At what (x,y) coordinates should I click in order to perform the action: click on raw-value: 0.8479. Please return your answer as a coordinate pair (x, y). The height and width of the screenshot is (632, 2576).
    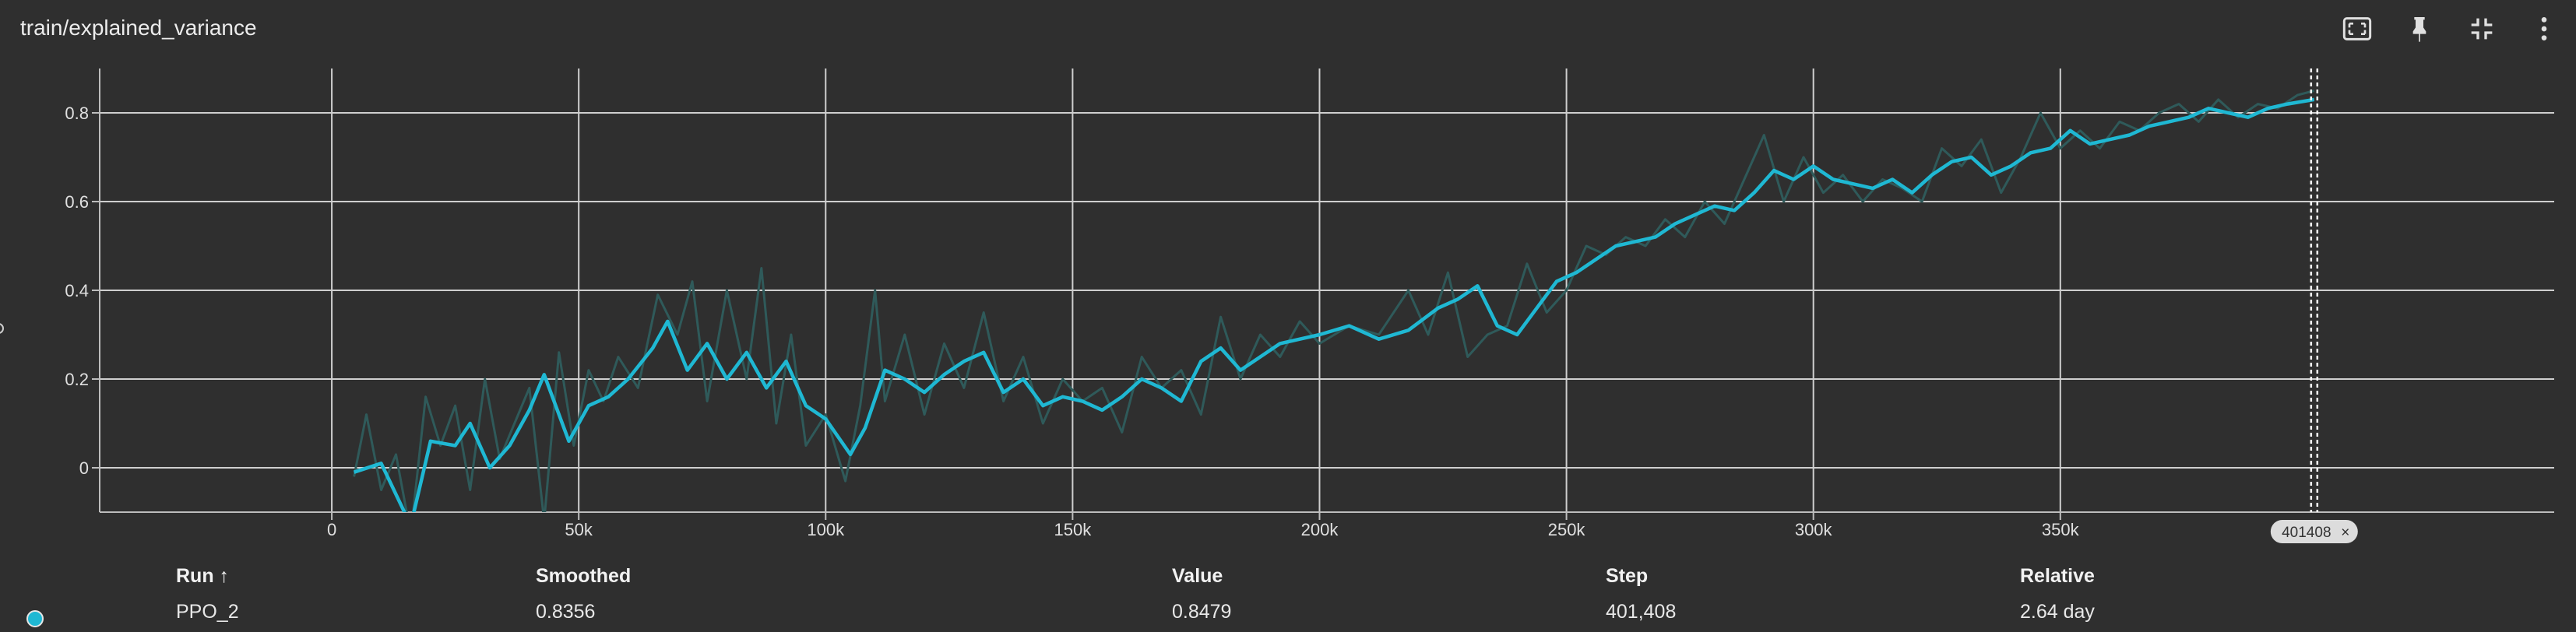
    Looking at the image, I should click on (1202, 612).